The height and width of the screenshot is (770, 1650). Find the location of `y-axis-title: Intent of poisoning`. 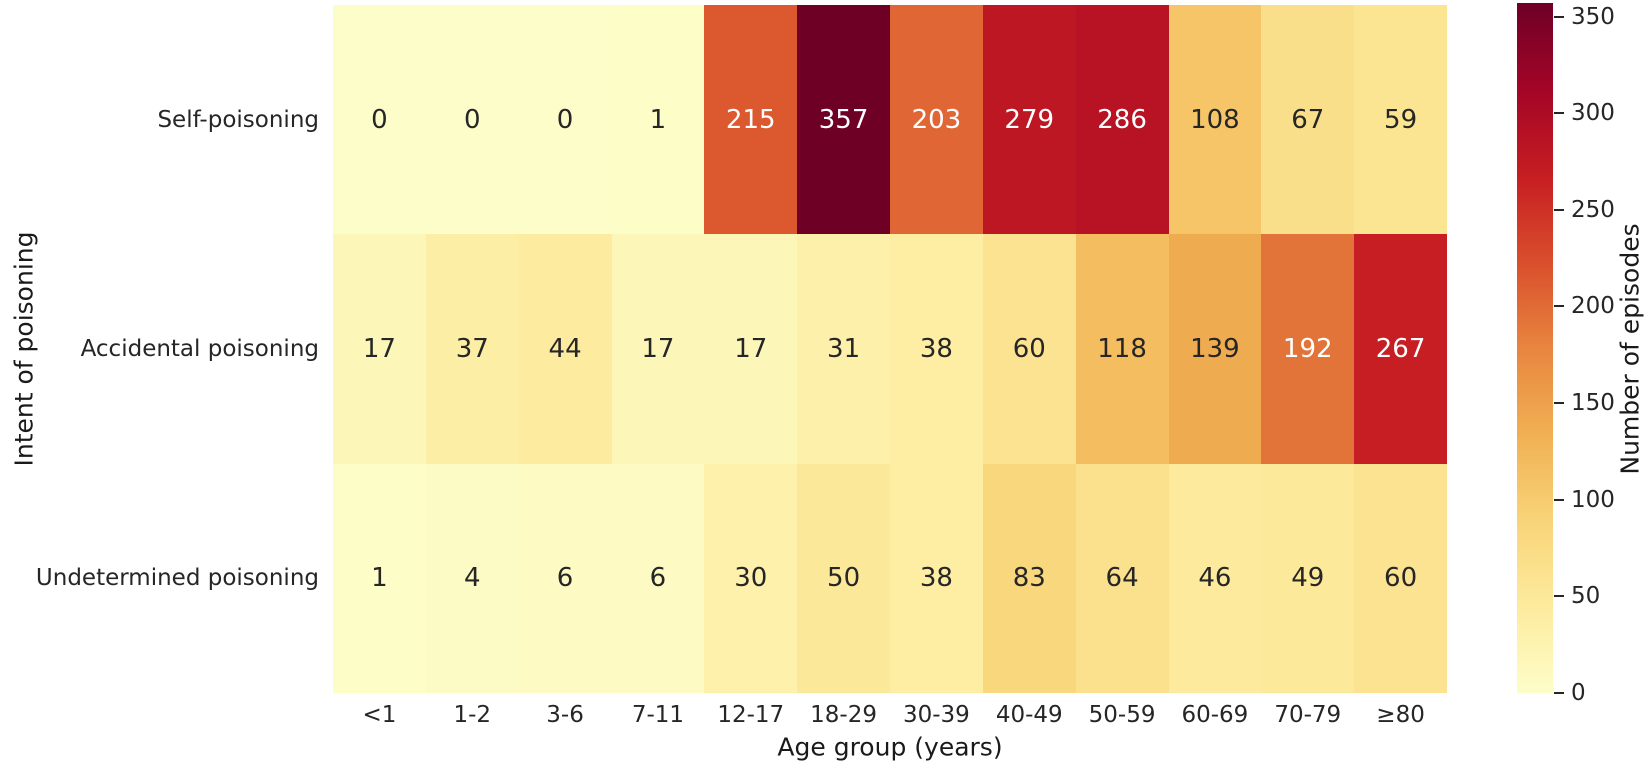

y-axis-title: Intent of poisoning is located at coordinates (24, 349).